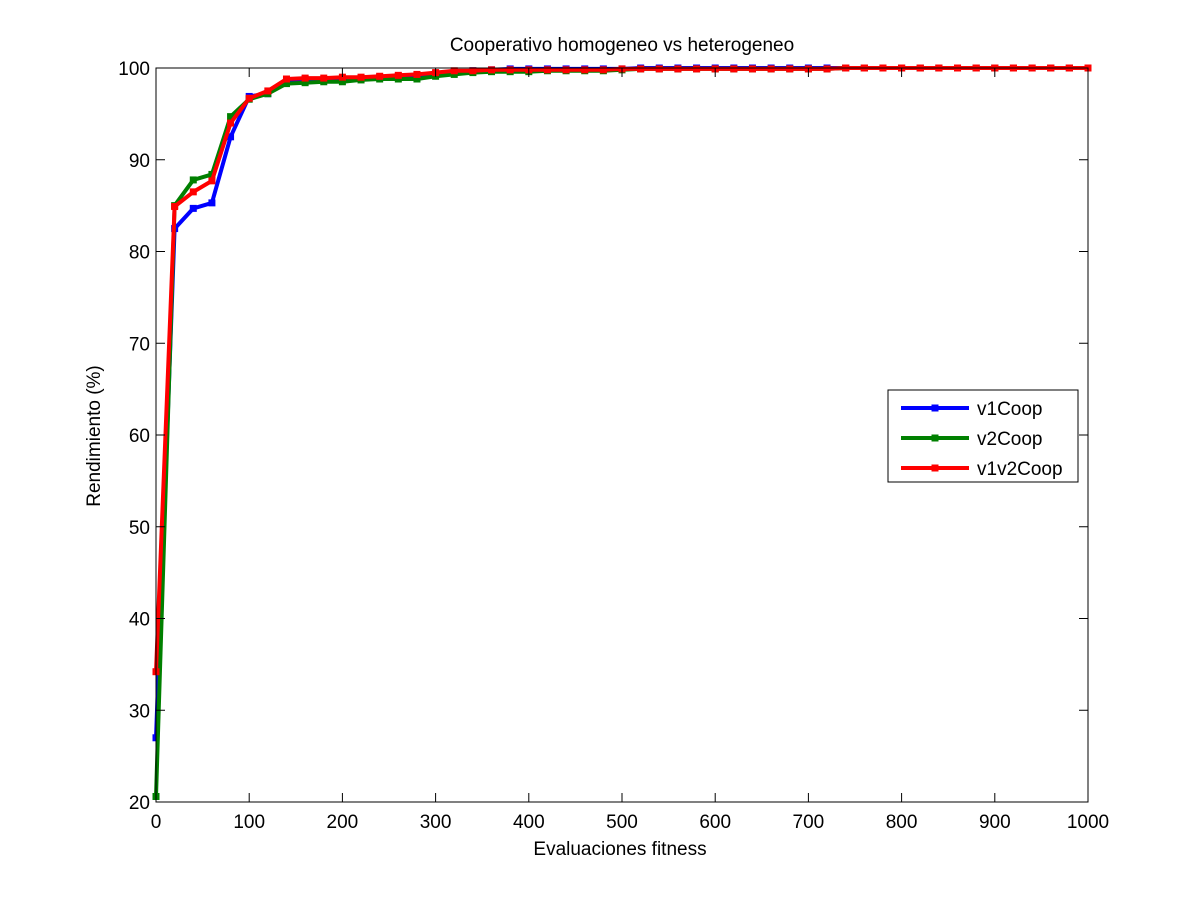  I want to click on y-tick-label: 60, so click(139, 436).